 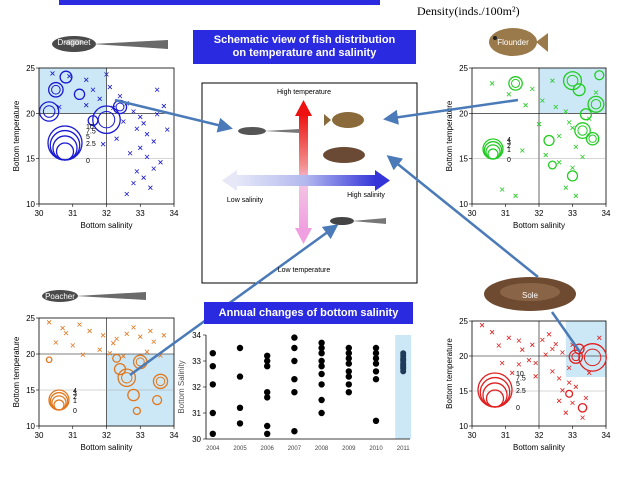 I want to click on temperature-arrow-up-head, so click(x=303, y=108).